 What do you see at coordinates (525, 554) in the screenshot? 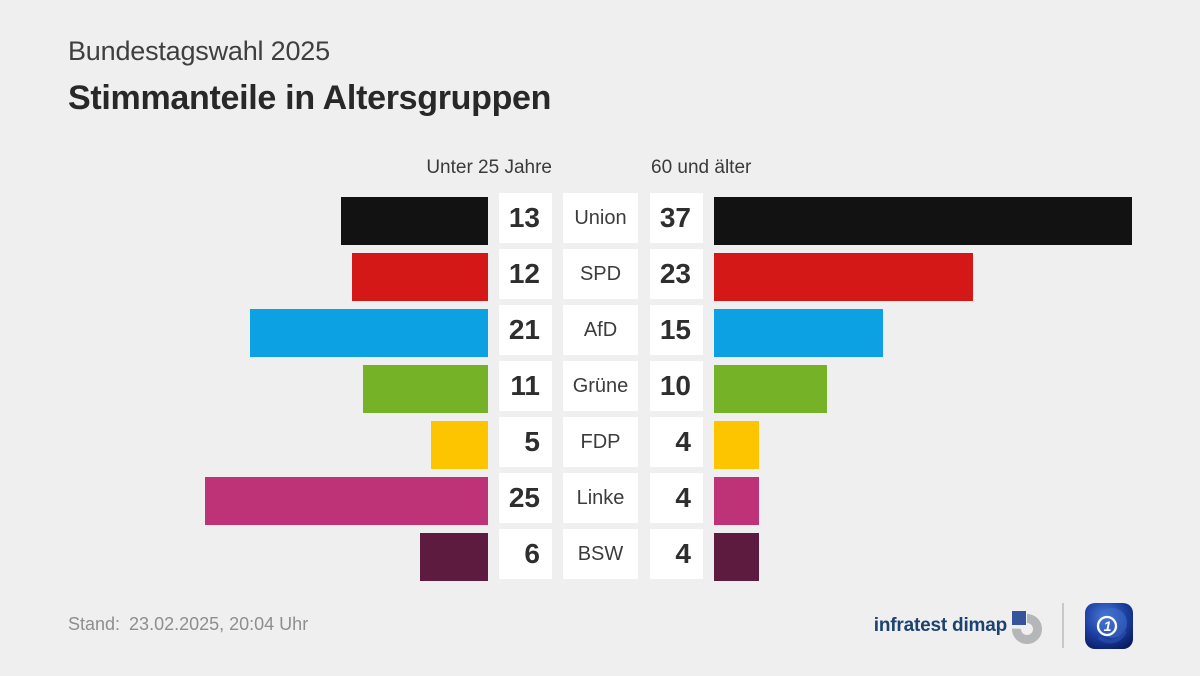
I see `value-left-bsw: 6` at bounding box center [525, 554].